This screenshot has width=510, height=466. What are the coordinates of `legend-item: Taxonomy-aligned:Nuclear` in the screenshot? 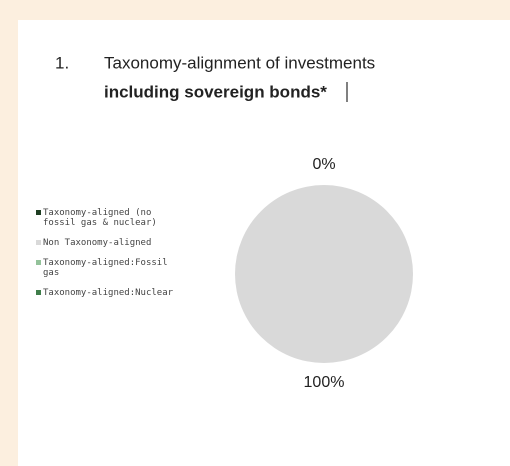 It's located at (111, 293).